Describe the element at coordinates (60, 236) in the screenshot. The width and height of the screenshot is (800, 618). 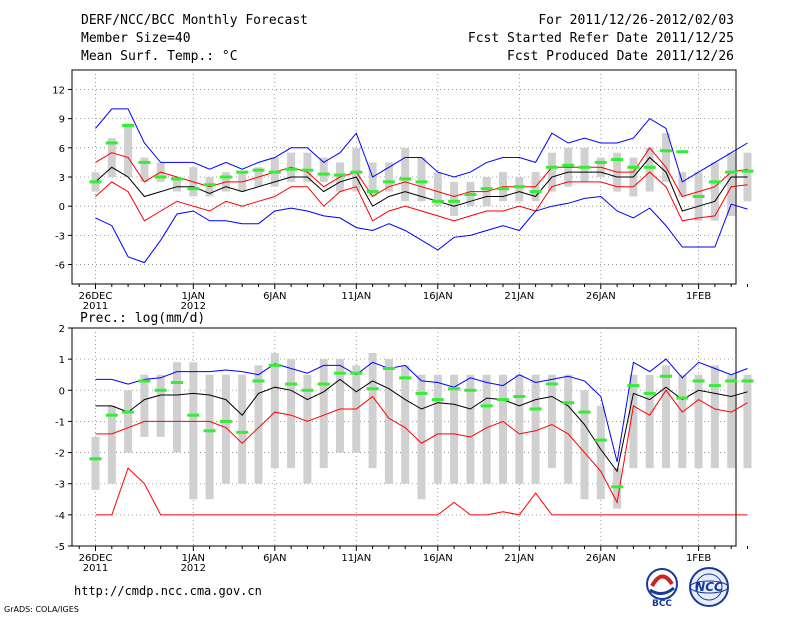
I see `temp-ytick-label: -3` at that location.